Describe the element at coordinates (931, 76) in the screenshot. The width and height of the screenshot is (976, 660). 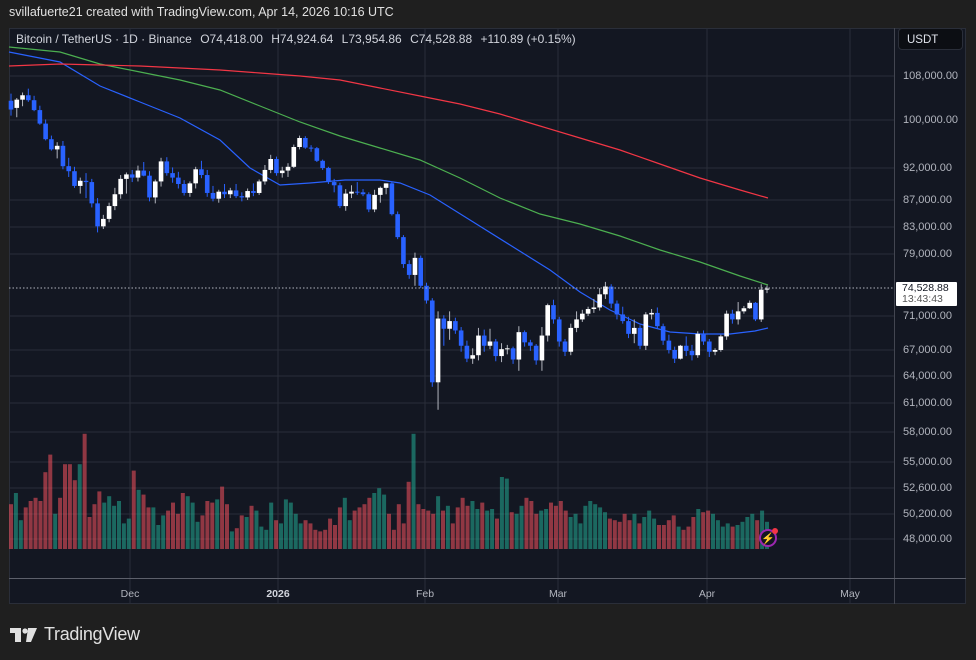
I see `price-tick-label: 108,000.00` at that location.